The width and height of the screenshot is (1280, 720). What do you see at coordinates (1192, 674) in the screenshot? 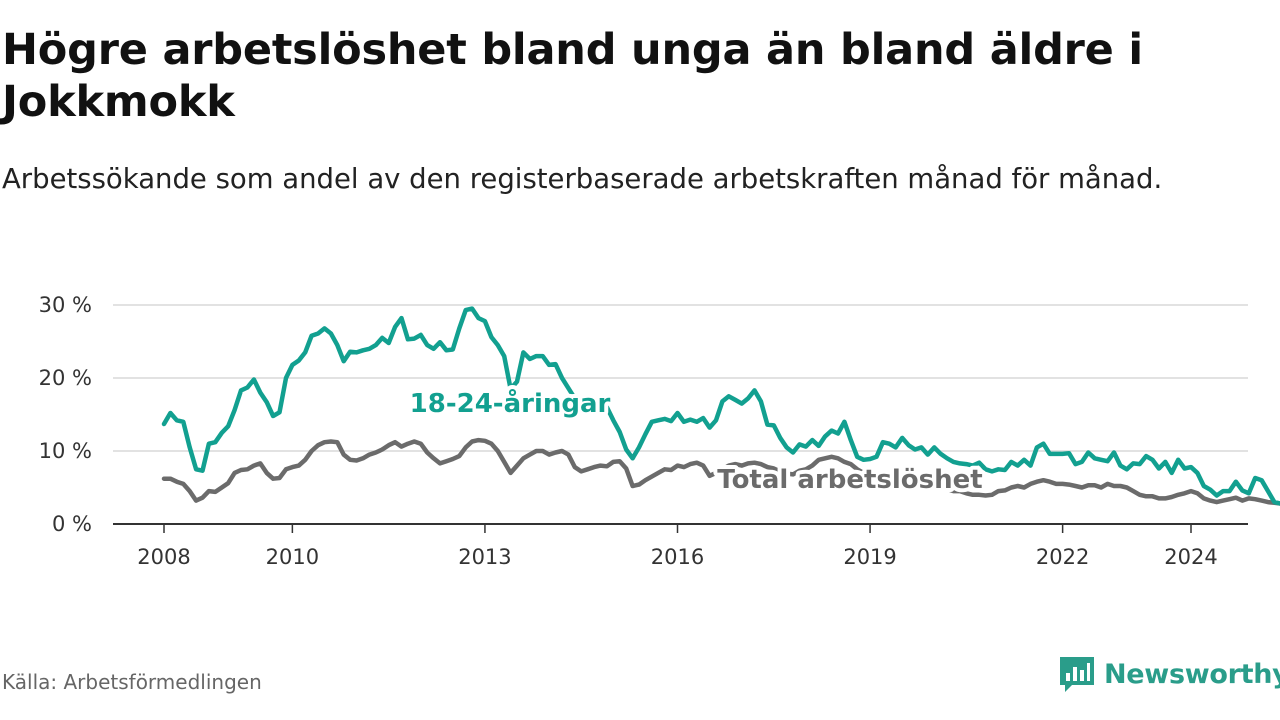
I see `brand-name: Newsworthy` at bounding box center [1192, 674].